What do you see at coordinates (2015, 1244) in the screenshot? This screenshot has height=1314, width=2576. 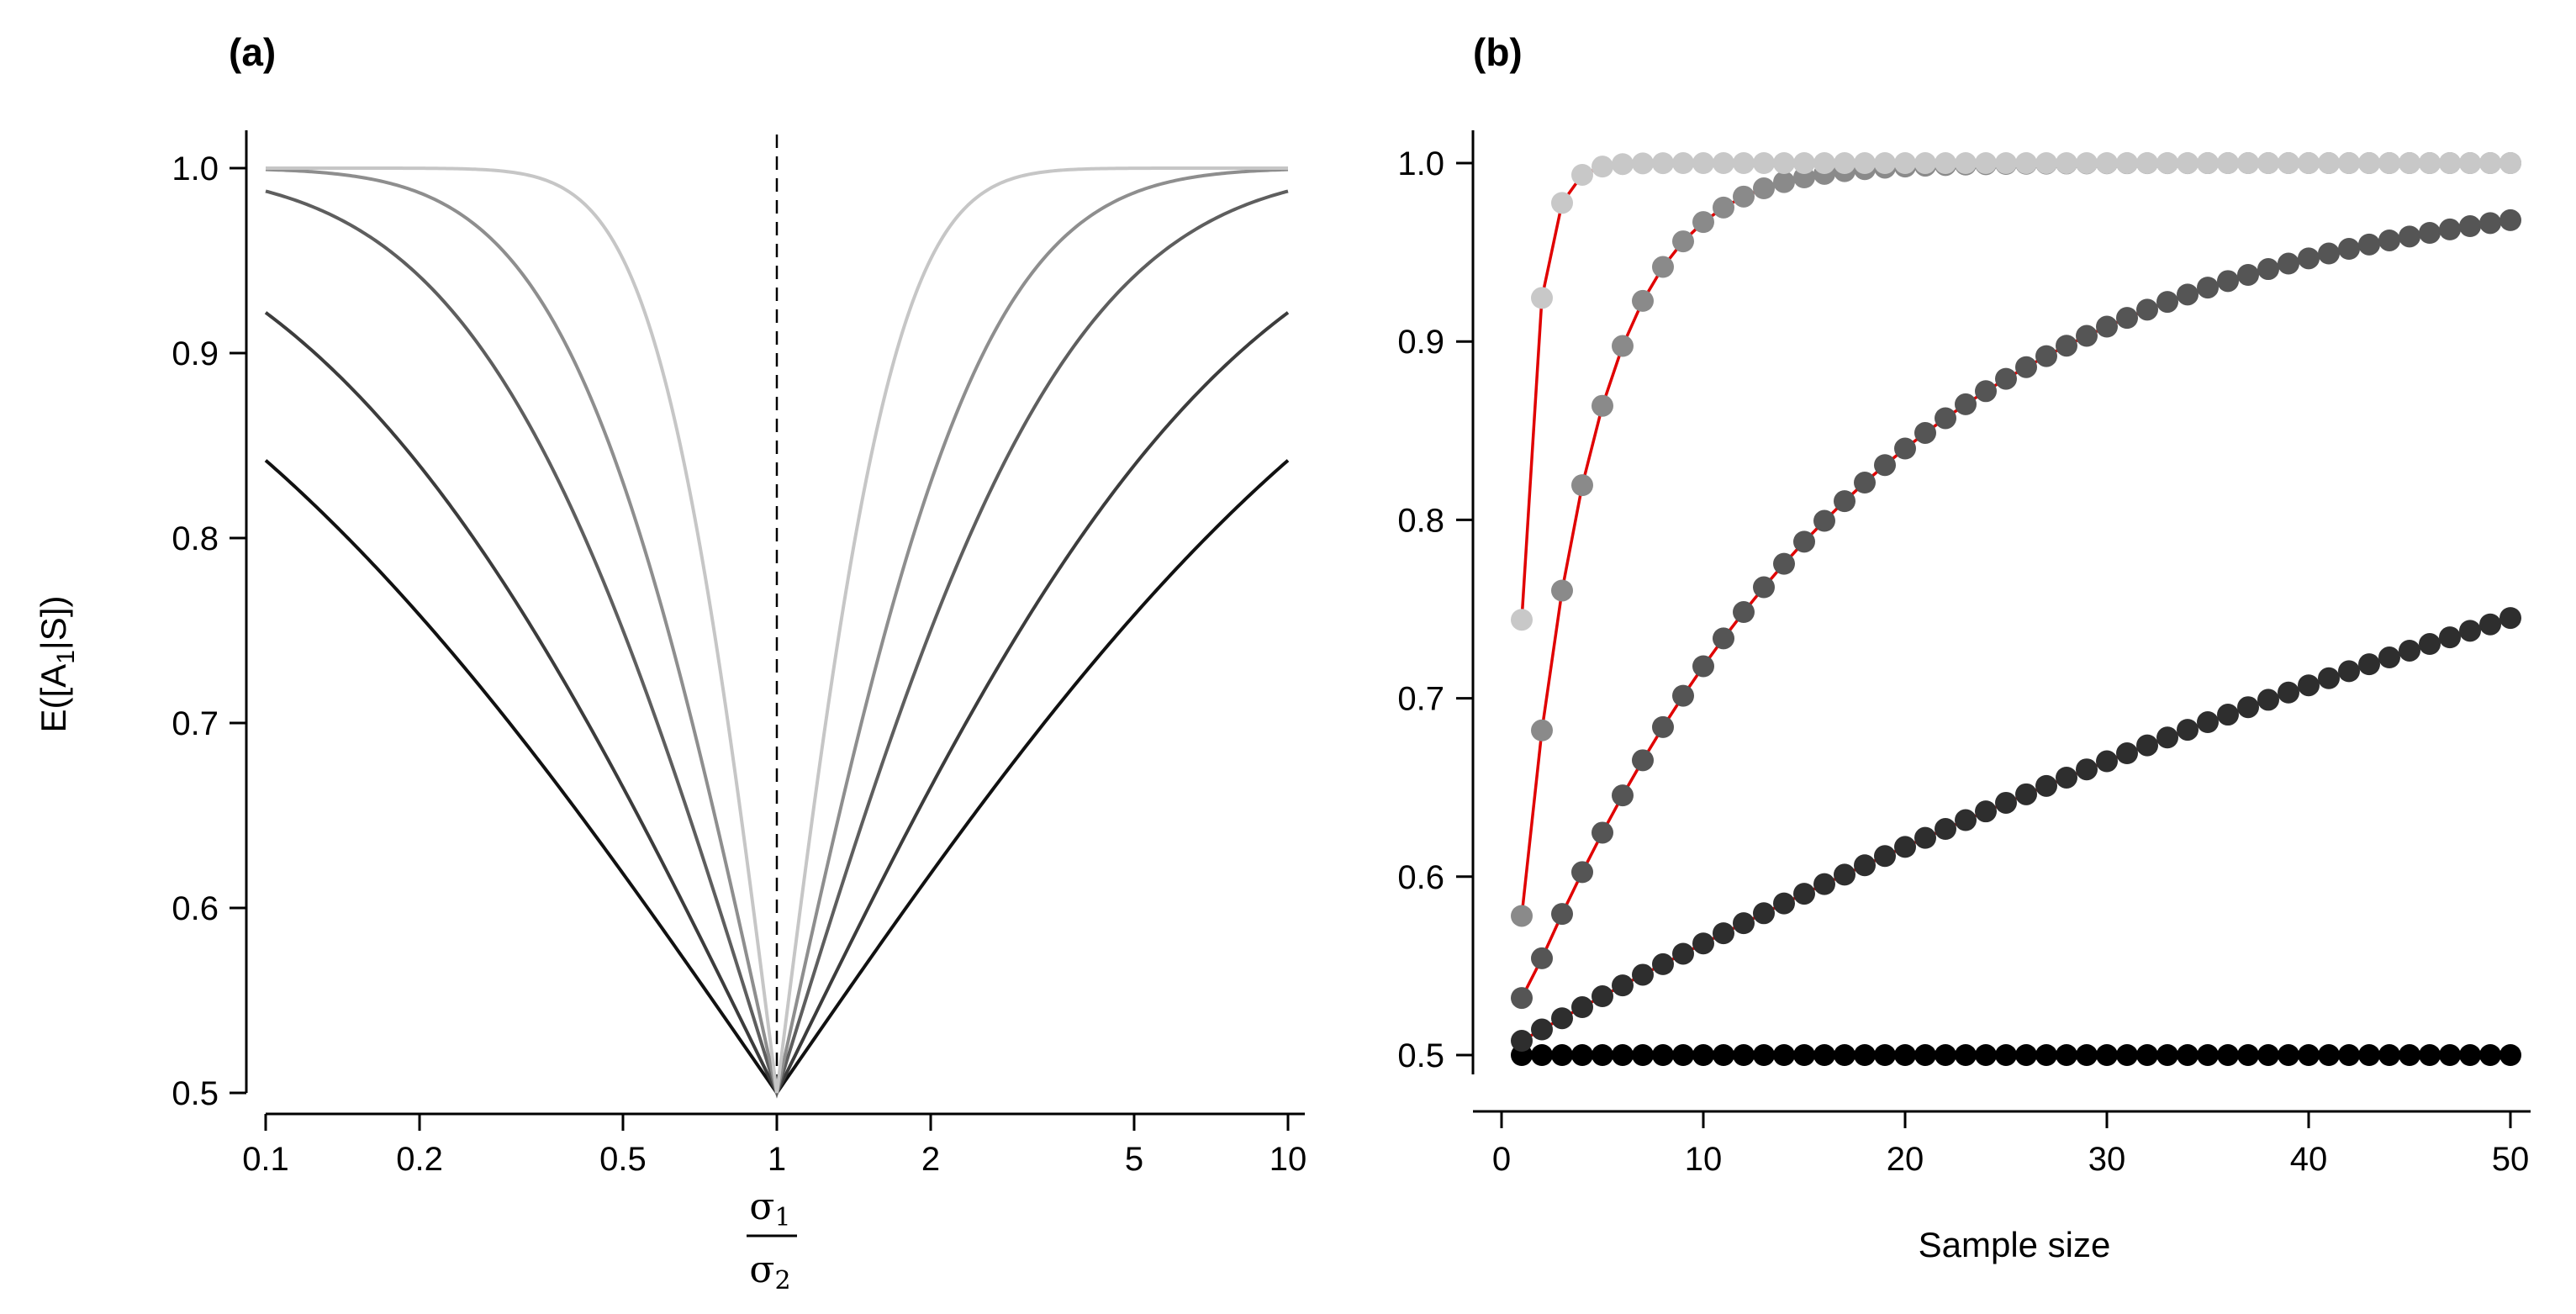 I see `panel-b-x-axis-title: Sample size` at bounding box center [2015, 1244].